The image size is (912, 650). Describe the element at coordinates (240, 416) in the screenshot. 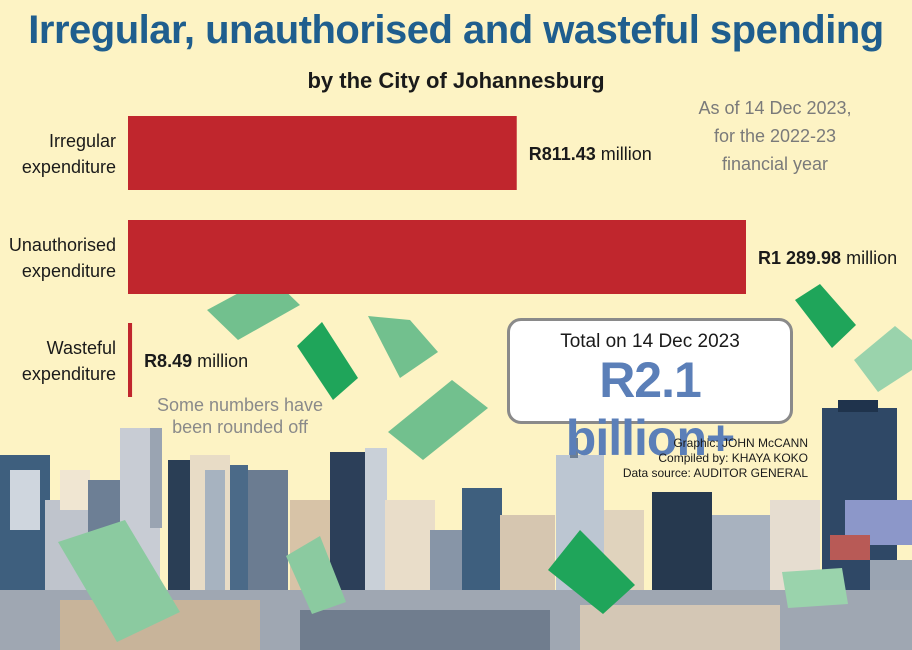

I see `rounding-note: Some numbers have been rounded off` at that location.